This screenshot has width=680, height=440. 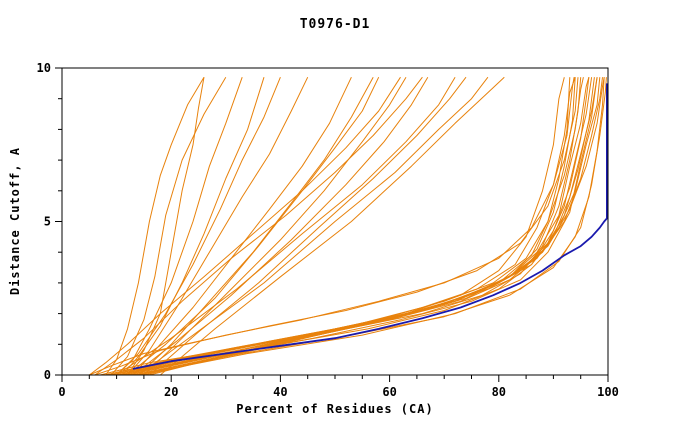 I want to click on y-tick-label: 0, so click(x=47, y=375).